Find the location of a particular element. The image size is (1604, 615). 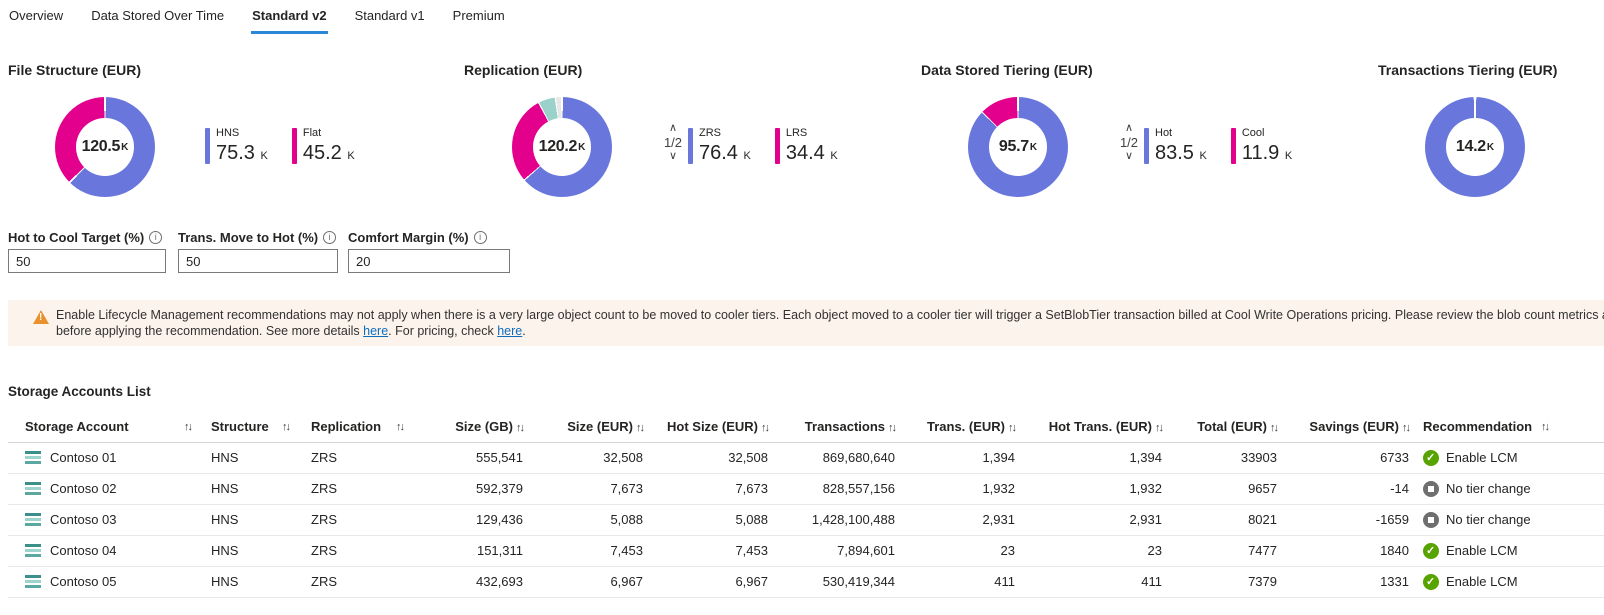

tab-data-stored-over-time: Data Stored Over Time is located at coordinates (158, 15).